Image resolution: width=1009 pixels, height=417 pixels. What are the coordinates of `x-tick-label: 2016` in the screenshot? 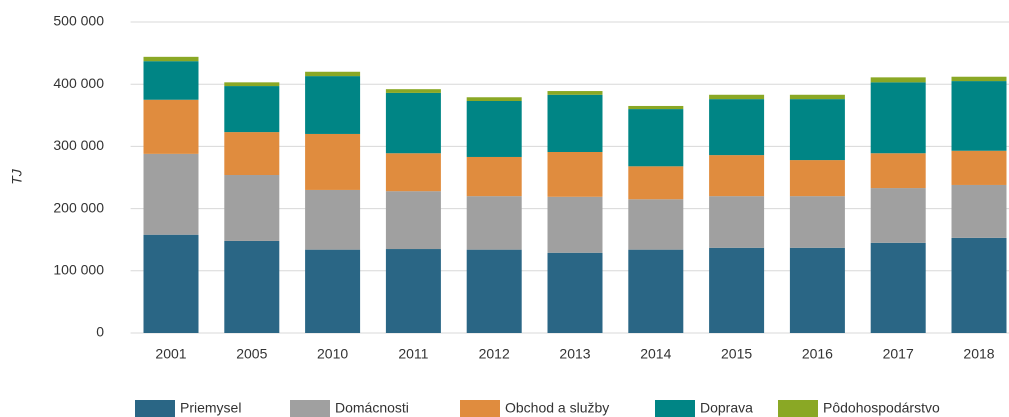 It's located at (817, 354).